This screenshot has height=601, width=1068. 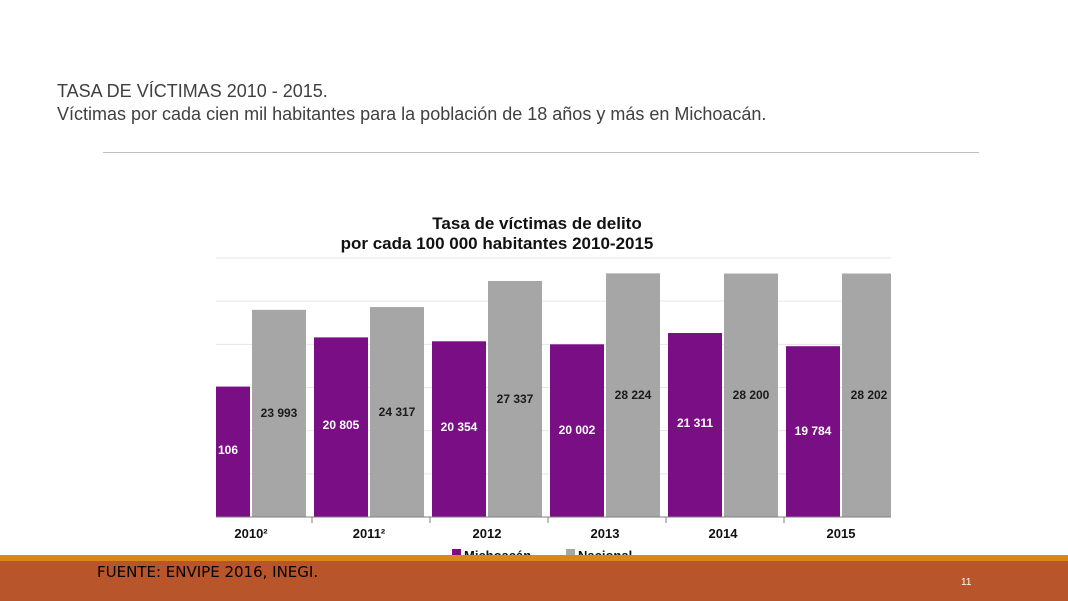 What do you see at coordinates (724, 533) in the screenshot?
I see `x-tick-label: 2014` at bounding box center [724, 533].